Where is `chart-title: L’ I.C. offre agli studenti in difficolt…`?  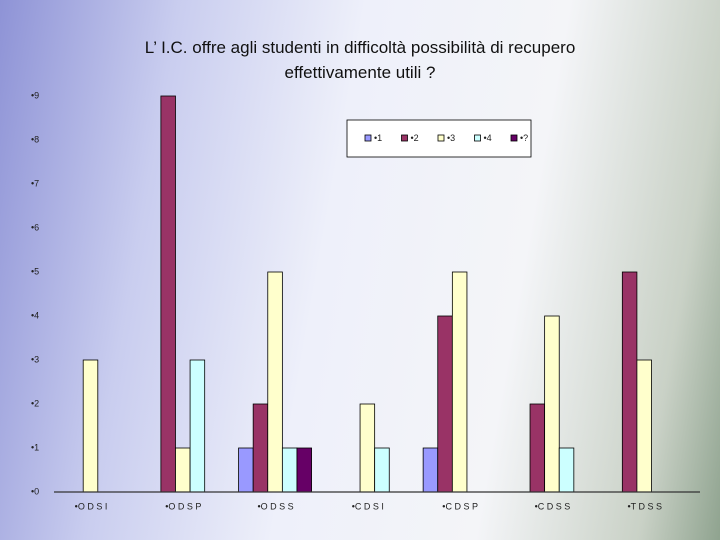 chart-title: L’ I.C. offre agli studenti in difficolt… is located at coordinates (360, 60).